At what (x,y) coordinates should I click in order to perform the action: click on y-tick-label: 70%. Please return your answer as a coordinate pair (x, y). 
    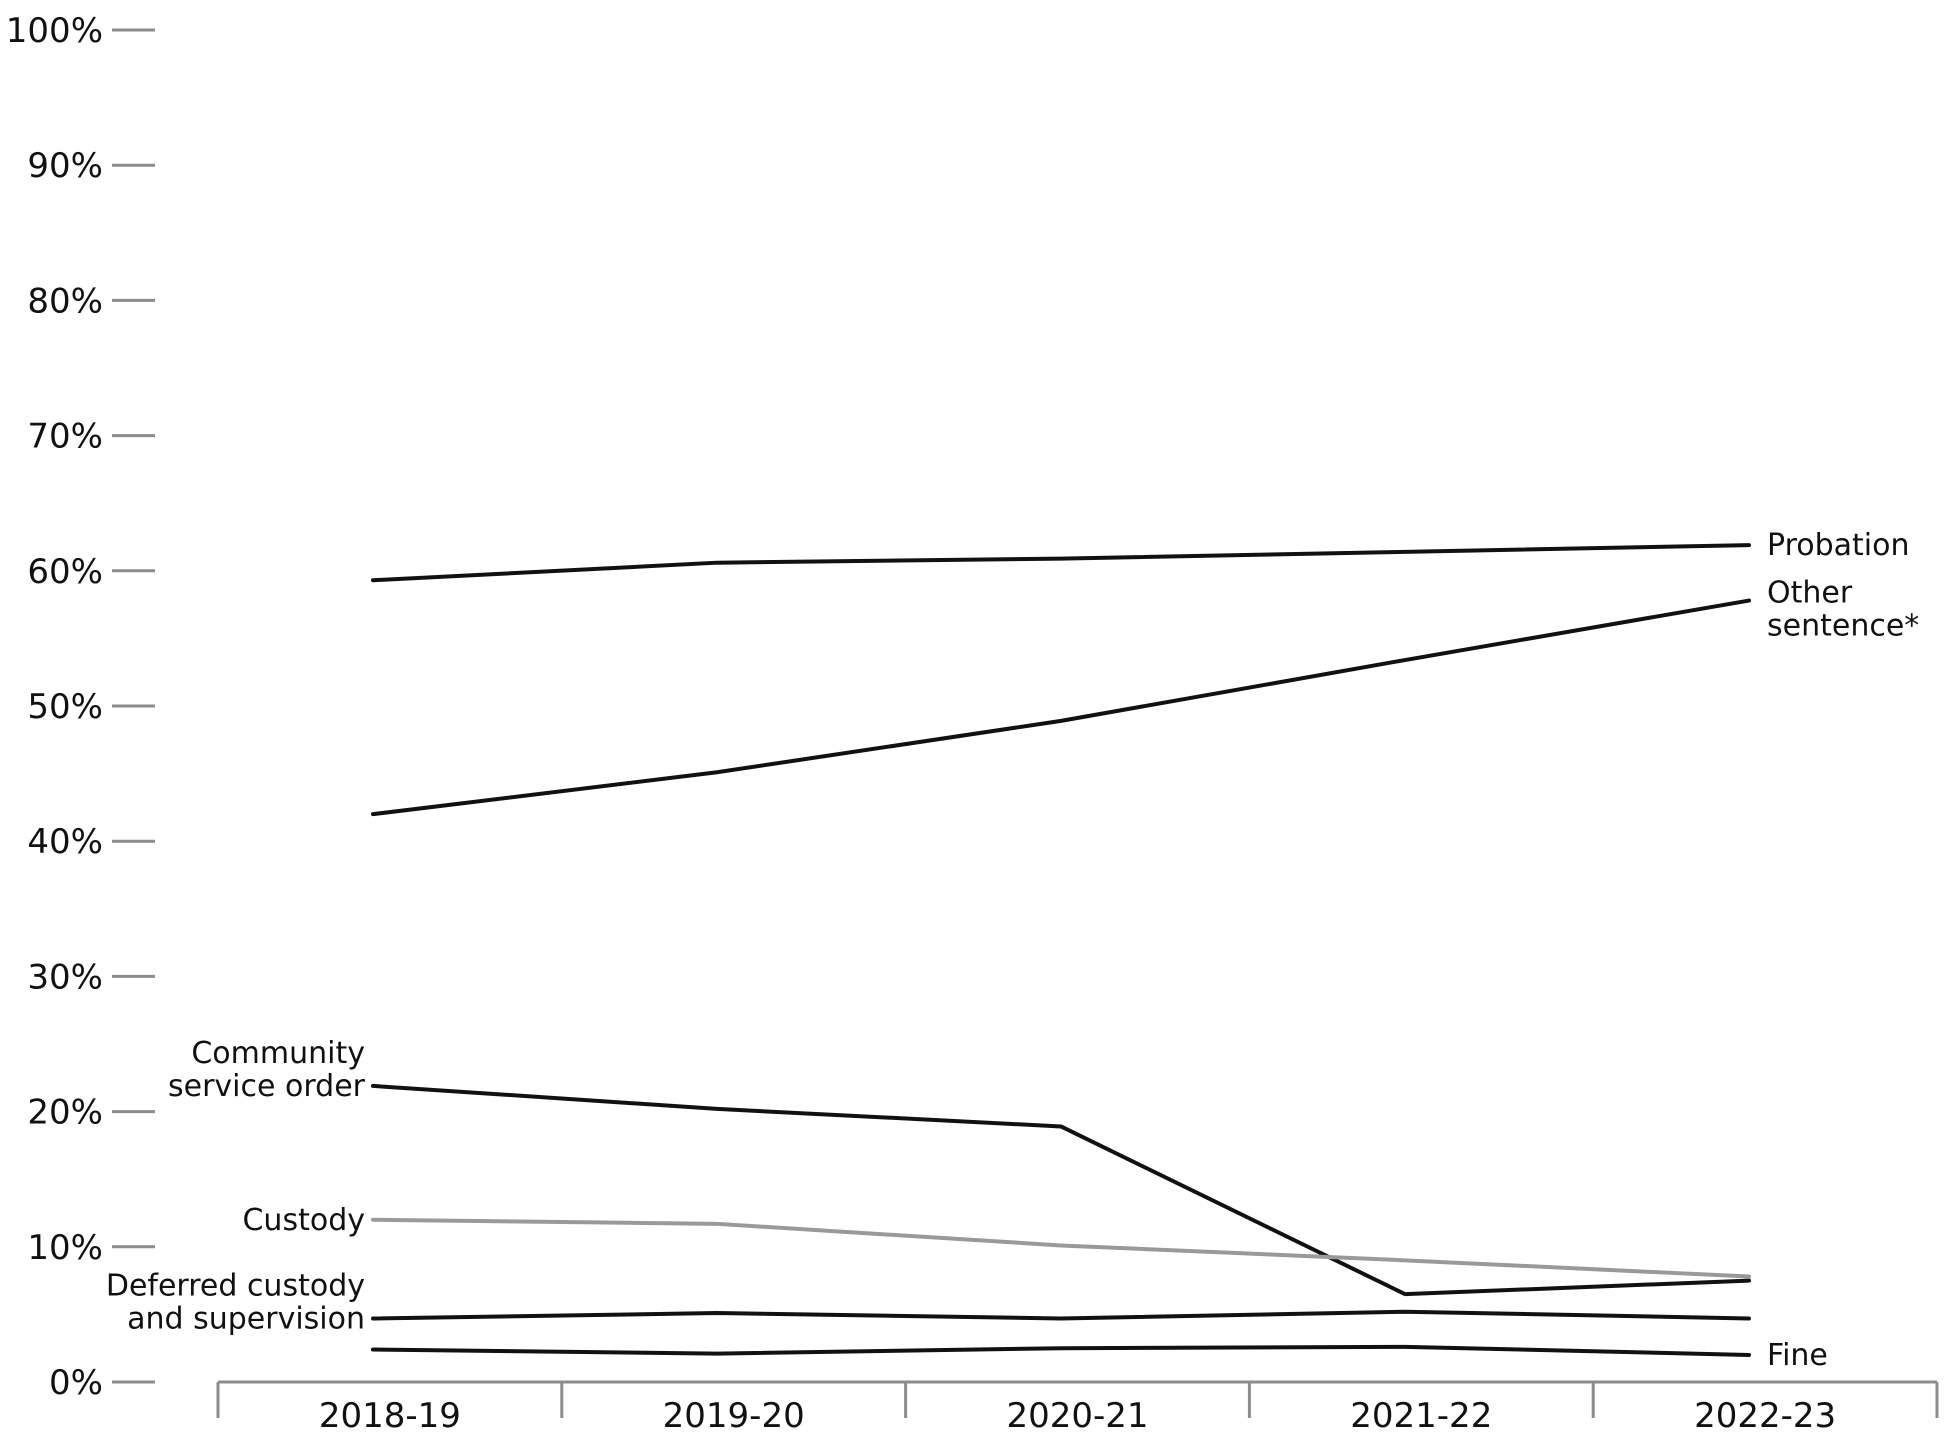
    Looking at the image, I should click on (65, 437).